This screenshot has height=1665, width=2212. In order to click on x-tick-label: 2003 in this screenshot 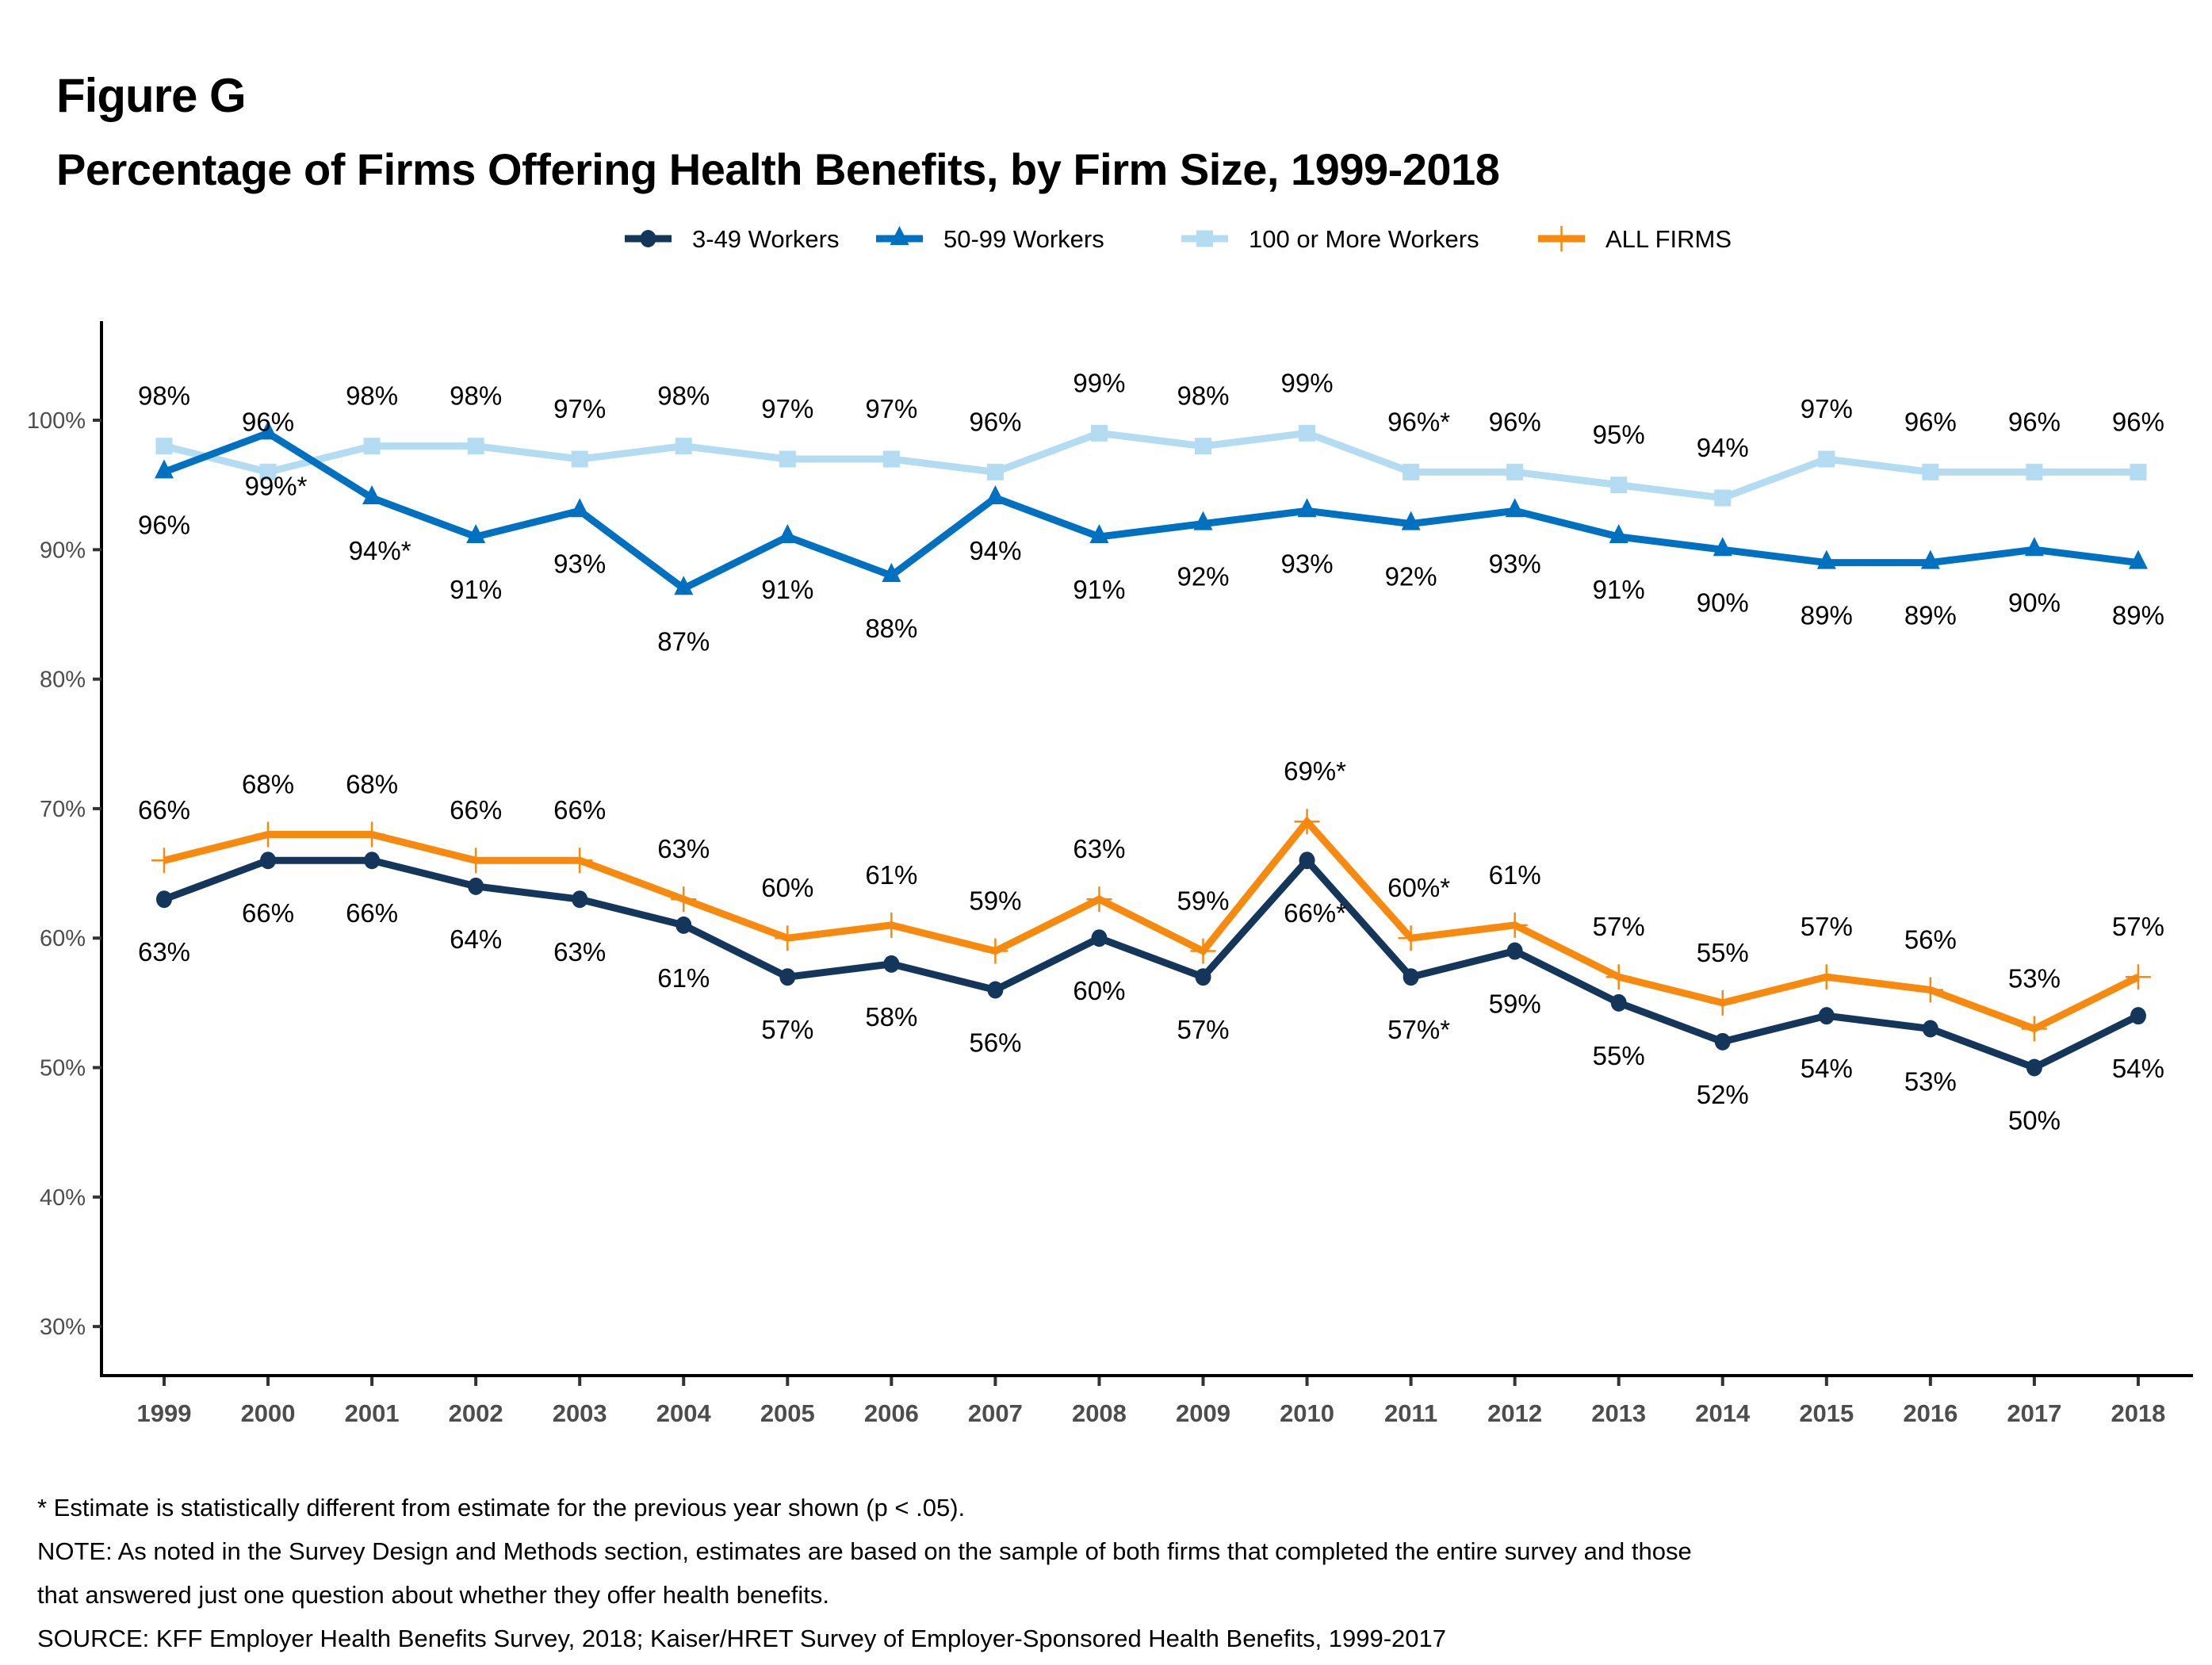, I will do `click(580, 1413)`.